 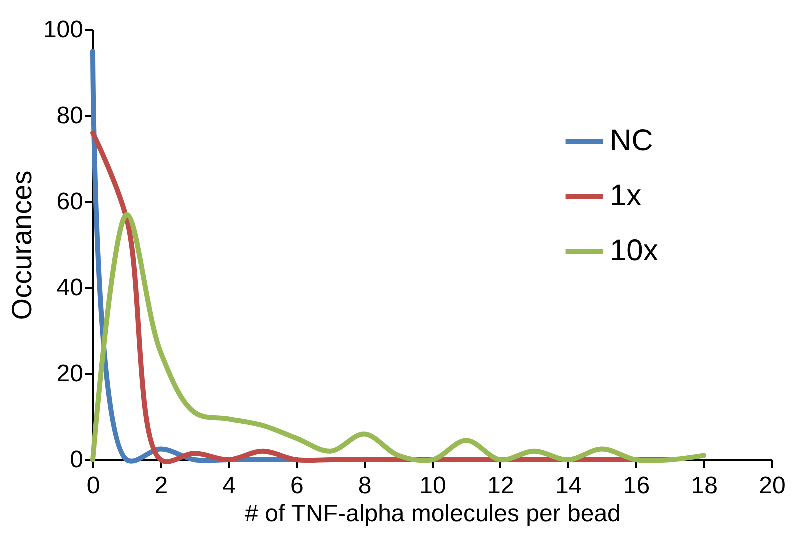 I want to click on x-tick-label: 2, so click(x=161, y=486).